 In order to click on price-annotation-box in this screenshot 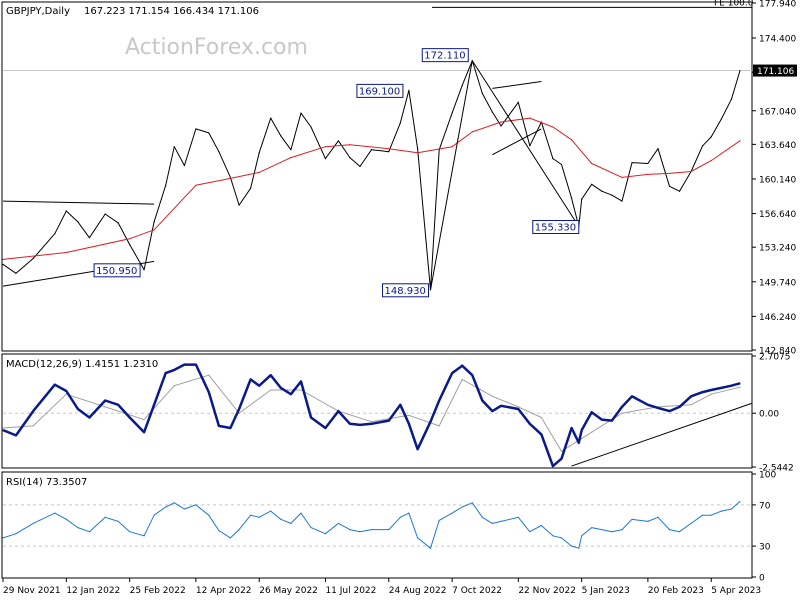, I will do `click(445, 55)`.